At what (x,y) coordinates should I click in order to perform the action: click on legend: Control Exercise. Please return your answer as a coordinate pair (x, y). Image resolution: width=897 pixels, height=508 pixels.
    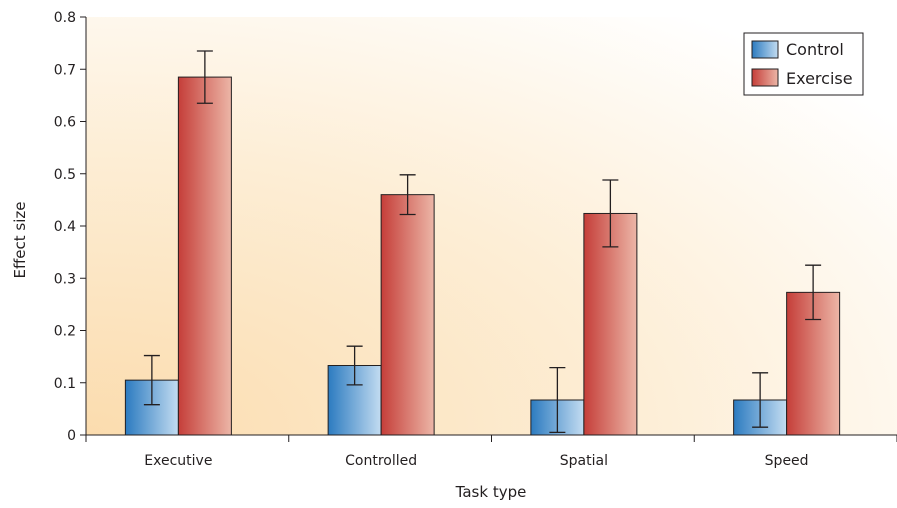
    Looking at the image, I should click on (803, 64).